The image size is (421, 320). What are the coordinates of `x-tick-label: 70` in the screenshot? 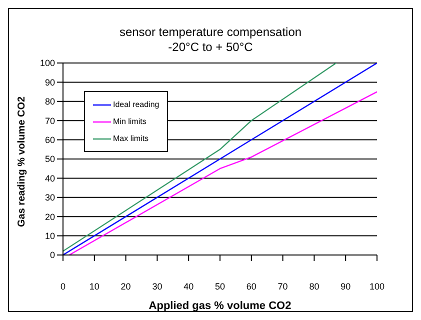 It's located at (283, 286).